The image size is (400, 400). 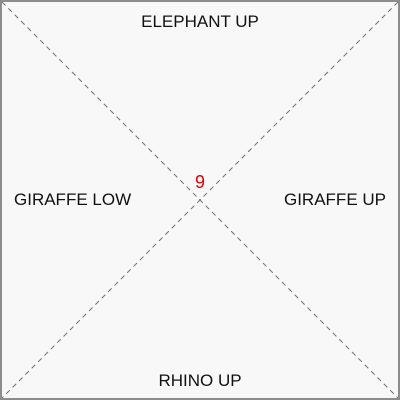 What do you see at coordinates (73, 199) in the screenshot?
I see `region-label-left: GIRAFFE LOW` at bounding box center [73, 199].